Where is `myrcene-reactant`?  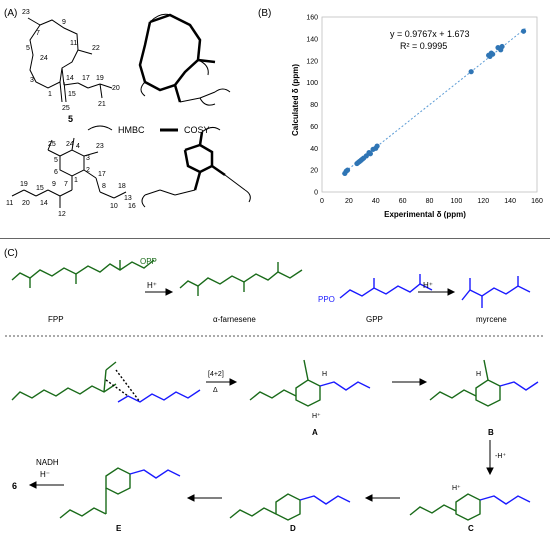 myrcene-reactant is located at coordinates (159, 396).